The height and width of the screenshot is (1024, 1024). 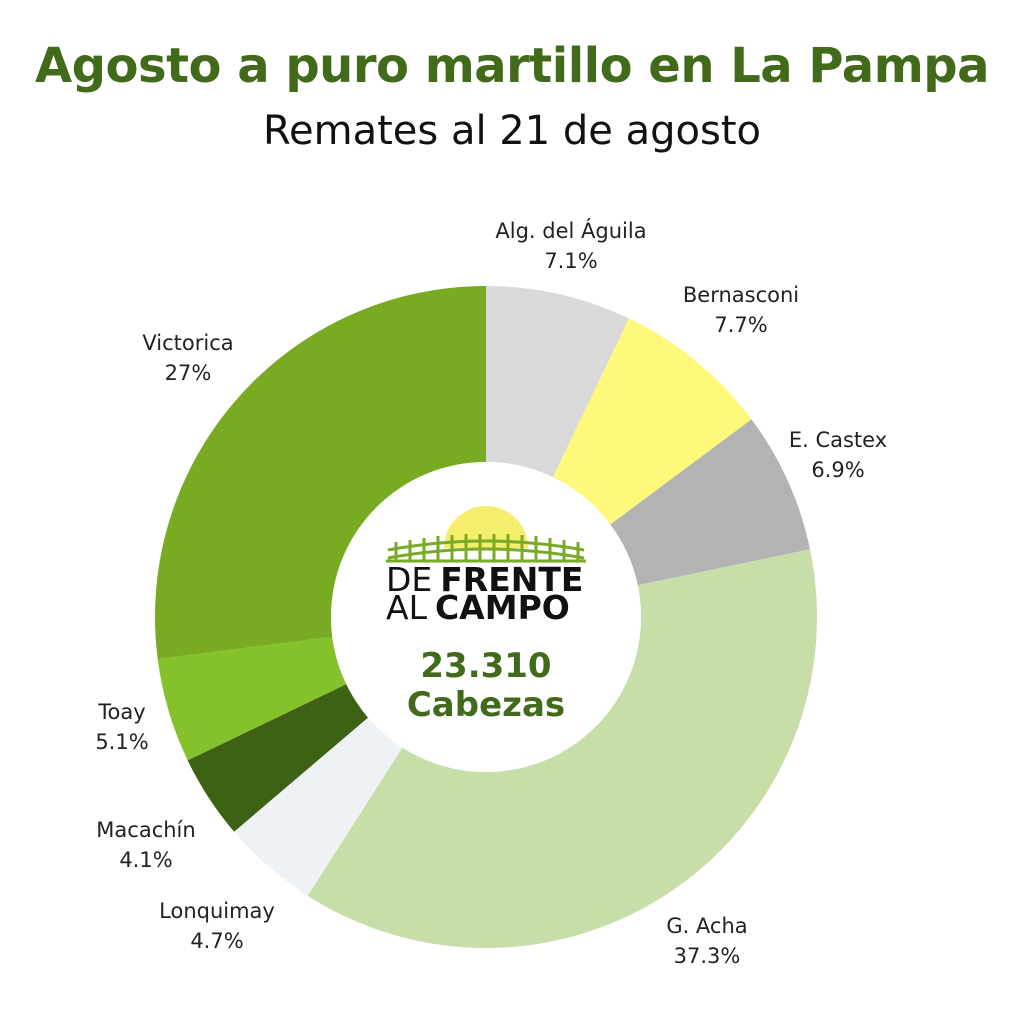 I want to click on slice-label-bernasconi: Bernasconi, so click(x=741, y=295).